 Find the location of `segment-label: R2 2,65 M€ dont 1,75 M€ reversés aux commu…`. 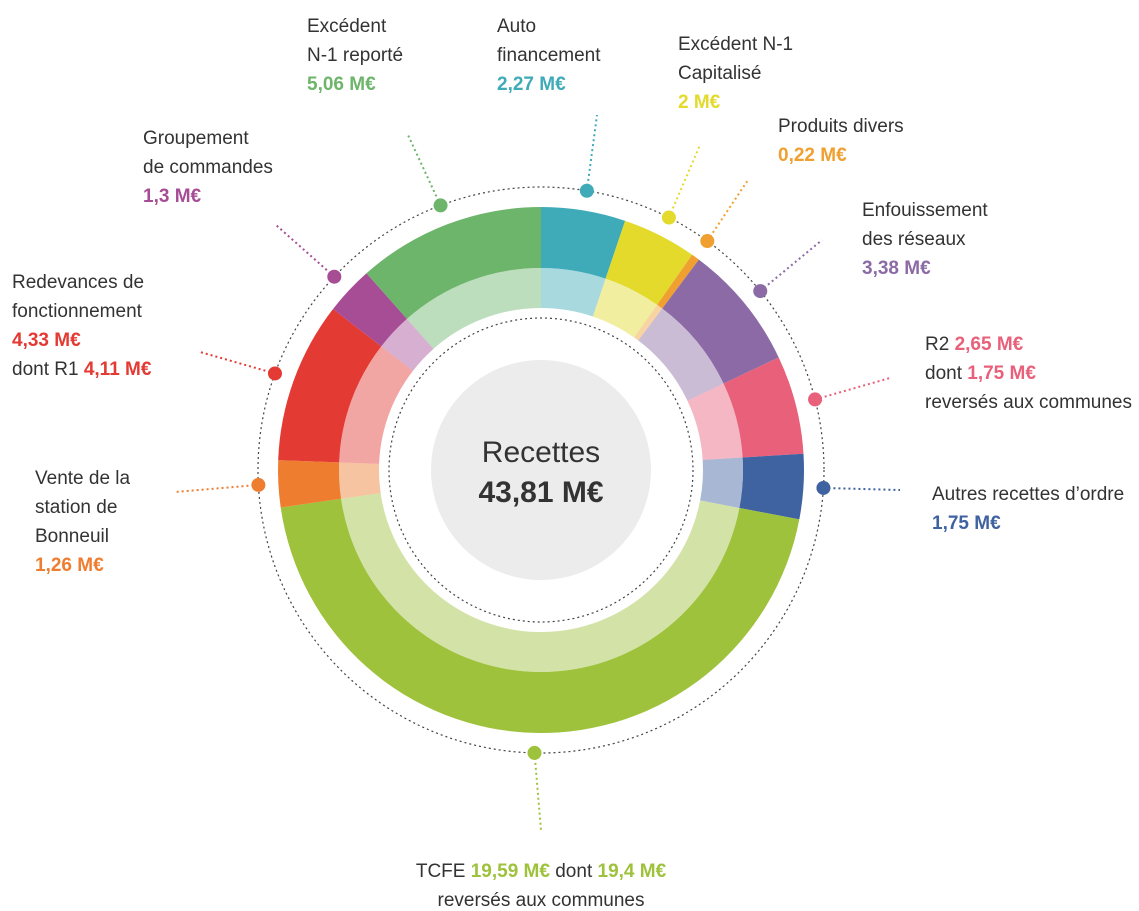

segment-label: R2 2,65 M€ dont 1,75 M€ reversés aux commu… is located at coordinates (1028, 373).